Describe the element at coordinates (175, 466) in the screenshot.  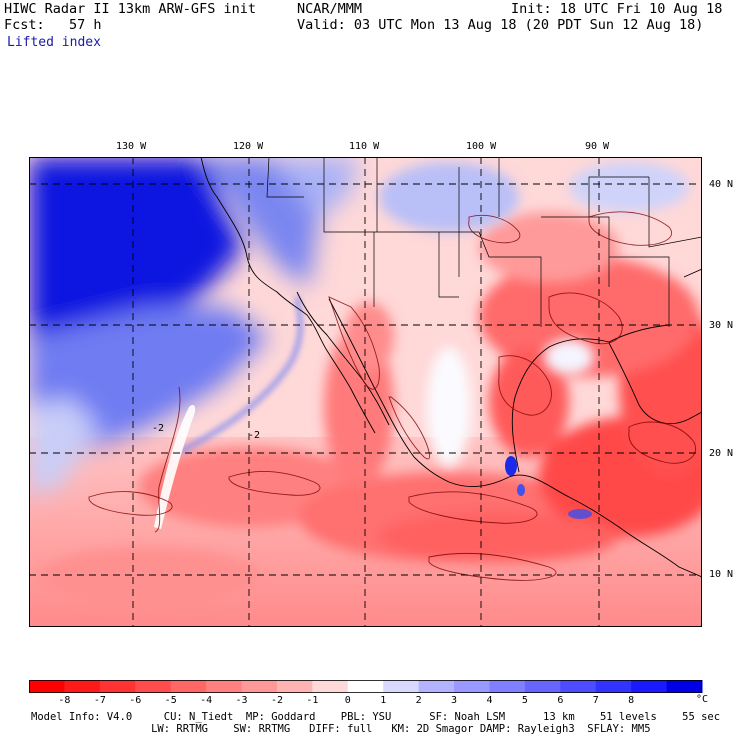
I see `plume-west` at that location.